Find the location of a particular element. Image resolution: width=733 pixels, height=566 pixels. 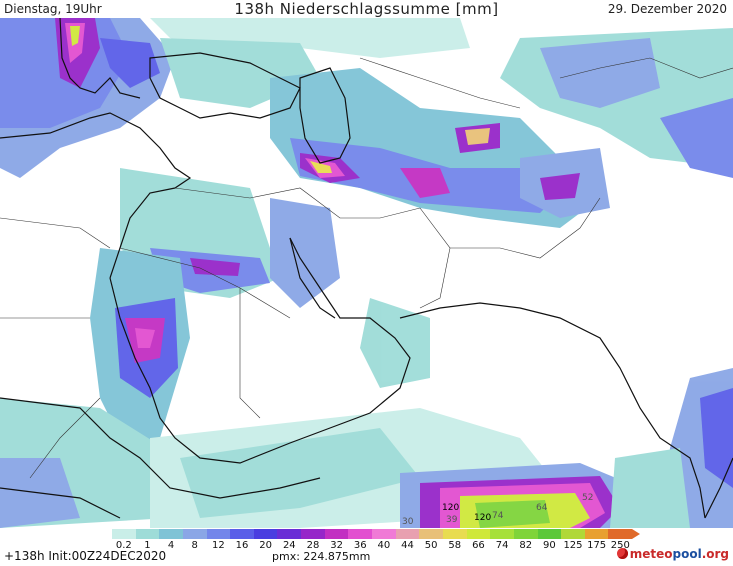

legend-label: 20 is located at coordinates (266, 545).